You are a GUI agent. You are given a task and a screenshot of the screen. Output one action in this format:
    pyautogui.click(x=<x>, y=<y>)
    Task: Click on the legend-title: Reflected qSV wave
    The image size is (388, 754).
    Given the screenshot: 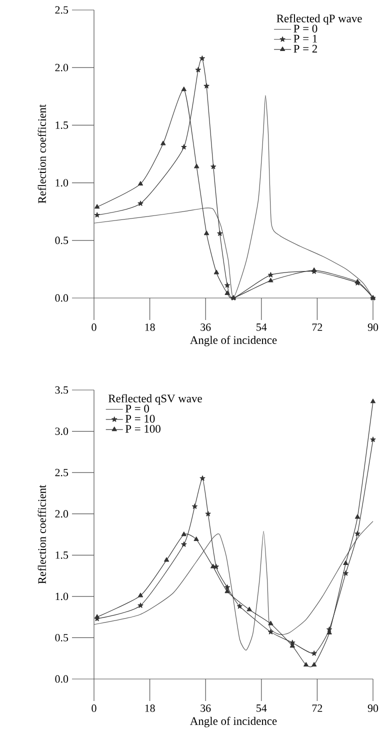 What is the action you would take?
    pyautogui.click(x=155, y=399)
    